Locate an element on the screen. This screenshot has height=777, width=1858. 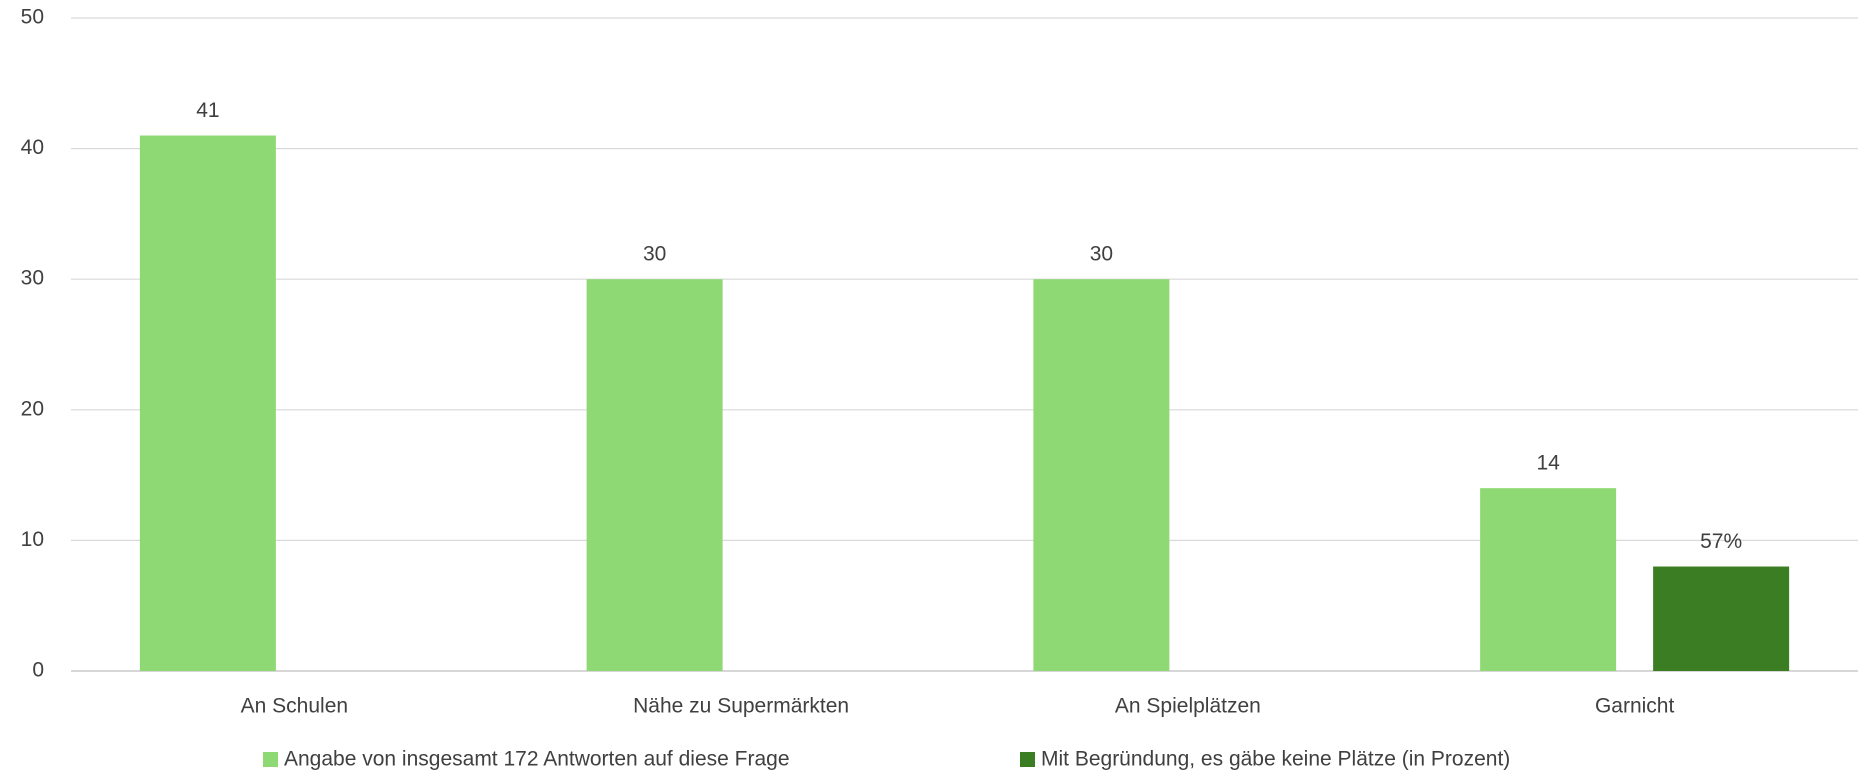
x-tick-label: An Schulen is located at coordinates (294, 706).